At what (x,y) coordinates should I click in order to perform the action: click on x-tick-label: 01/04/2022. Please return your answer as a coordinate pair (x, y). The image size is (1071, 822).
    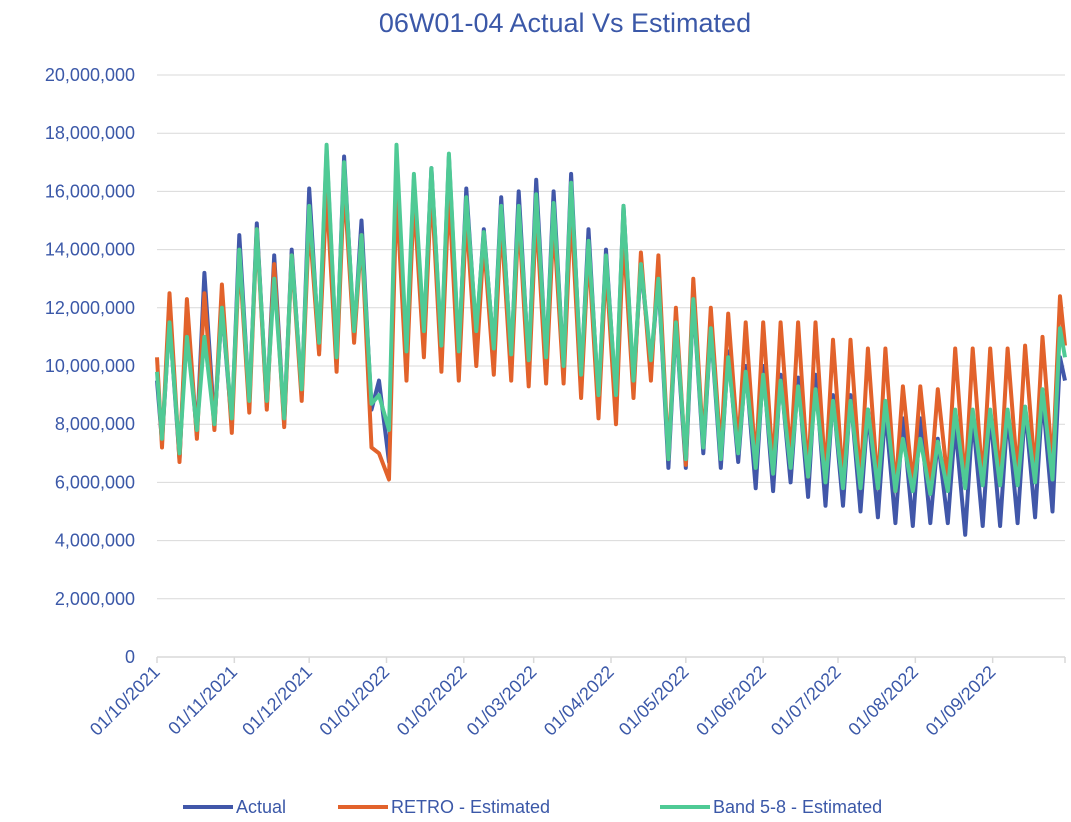
    Looking at the image, I should click on (579, 701).